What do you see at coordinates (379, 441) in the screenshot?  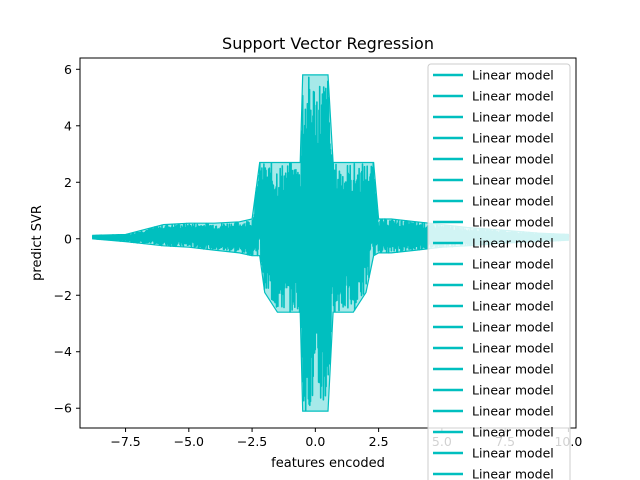 I see `x-tick-label: 2.5` at bounding box center [379, 441].